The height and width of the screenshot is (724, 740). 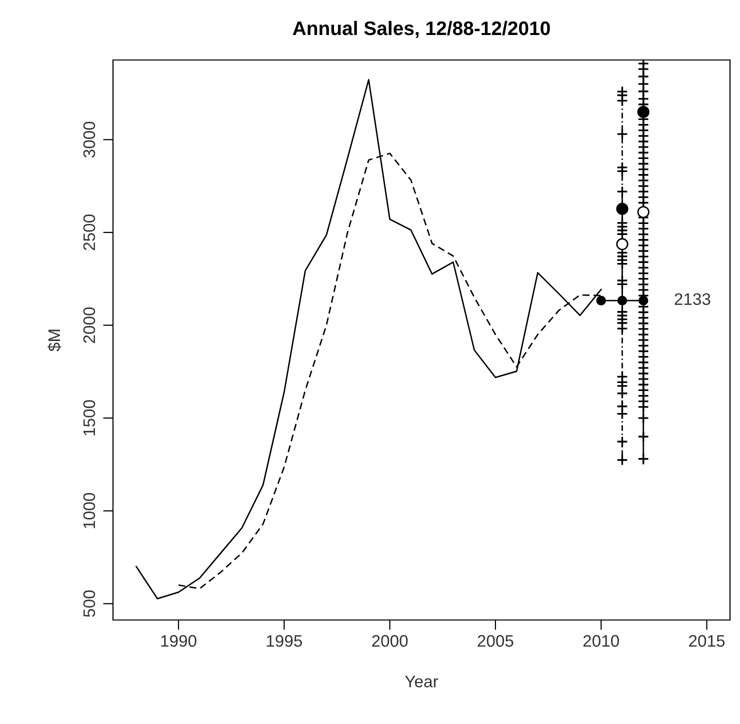 What do you see at coordinates (89, 140) in the screenshot?
I see `y-tick-label: 3000` at bounding box center [89, 140].